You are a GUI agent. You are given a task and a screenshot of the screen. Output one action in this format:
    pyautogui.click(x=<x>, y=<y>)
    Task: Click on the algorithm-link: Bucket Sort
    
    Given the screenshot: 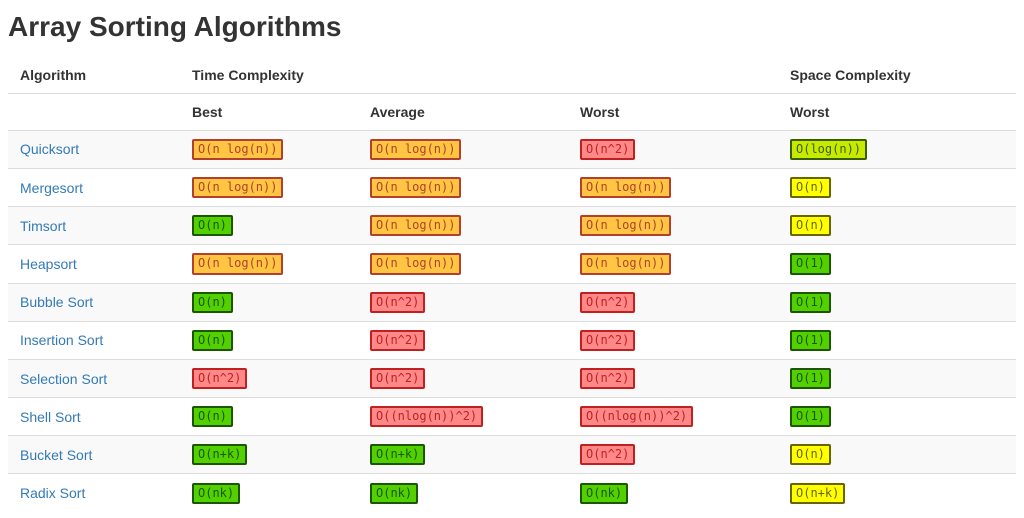 What is the action you would take?
    pyautogui.click(x=56, y=454)
    